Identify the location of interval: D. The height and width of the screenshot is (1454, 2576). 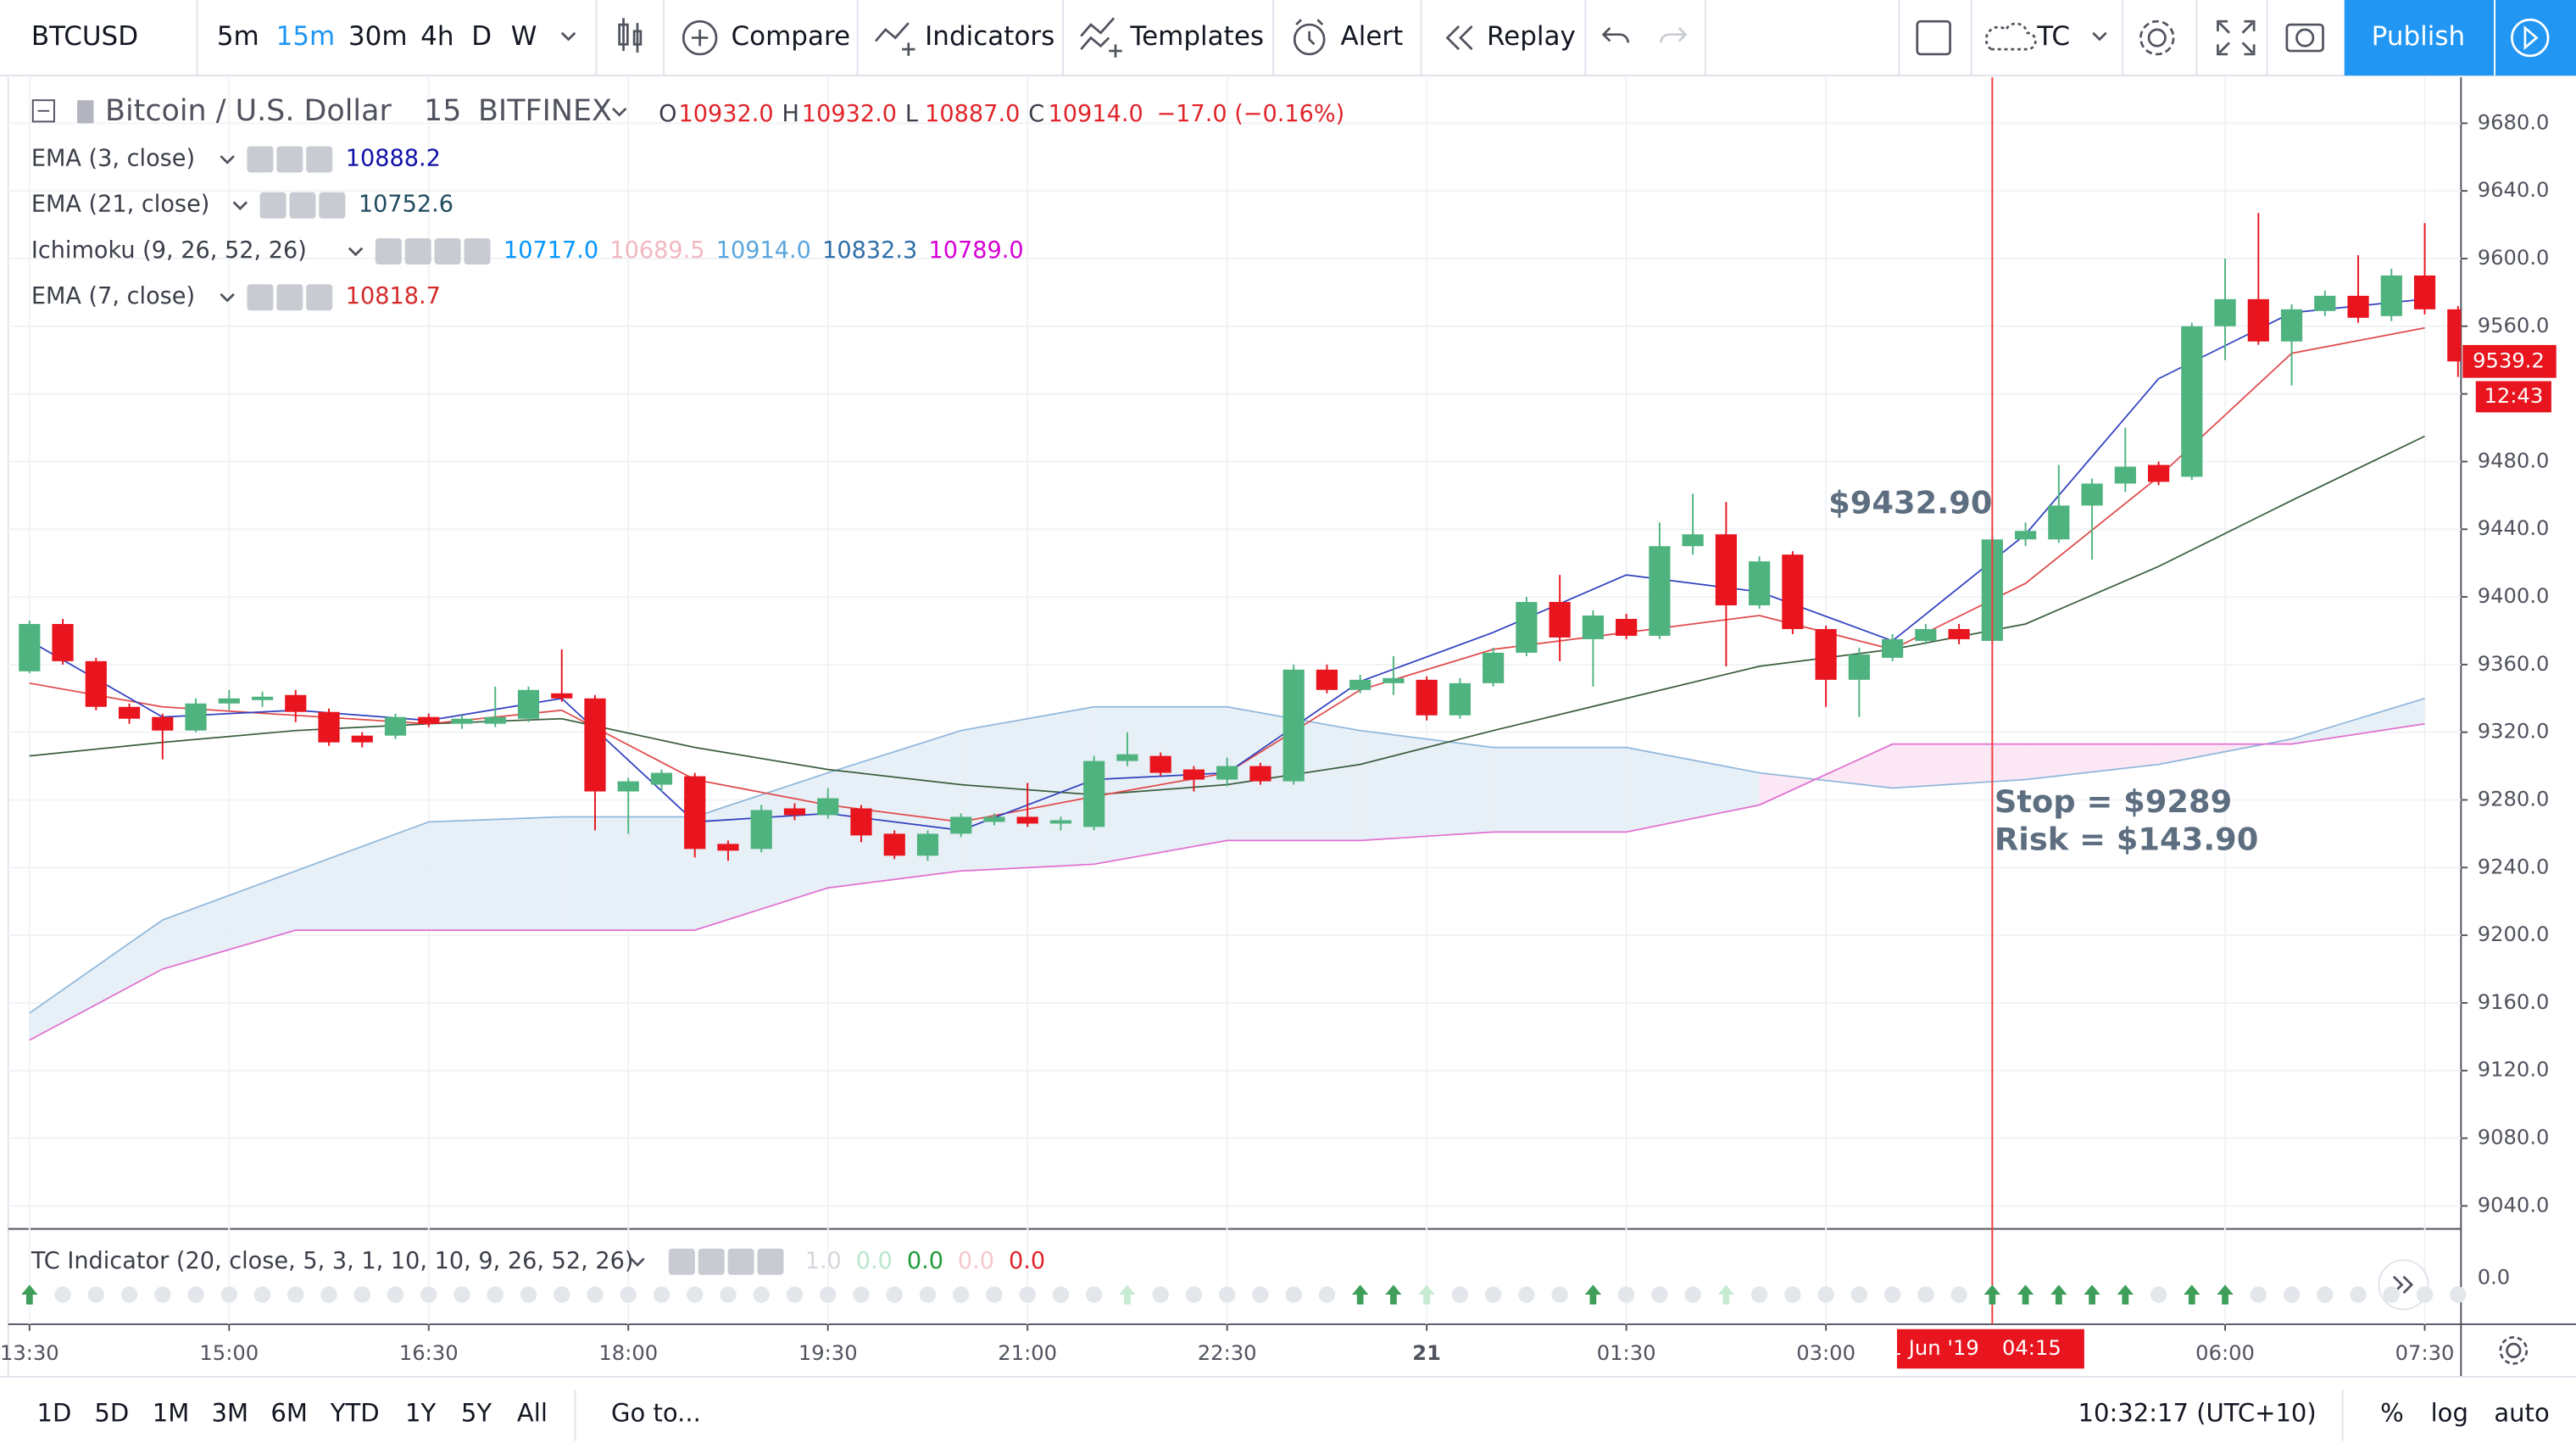
(481, 37).